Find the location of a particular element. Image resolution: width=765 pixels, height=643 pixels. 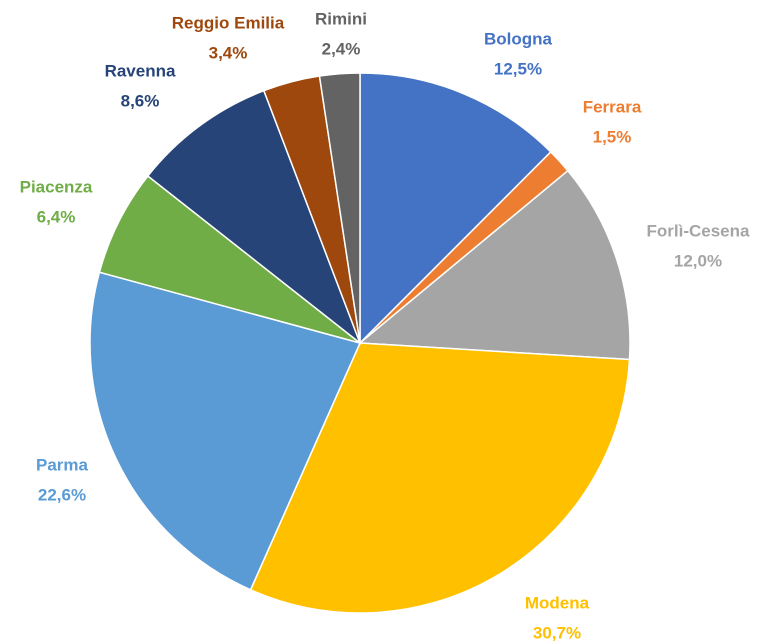

slice-value-label: 2,4% is located at coordinates (341, 48).